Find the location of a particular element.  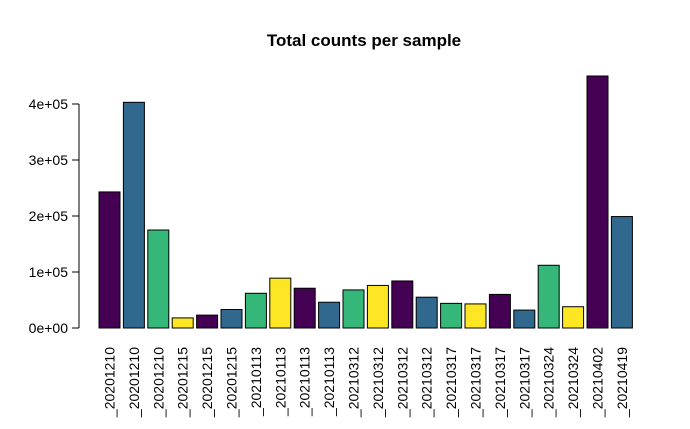

y-axis: 0e+00 1e+05 2e+05 3e+05 4e+05 is located at coordinates (54, 216).